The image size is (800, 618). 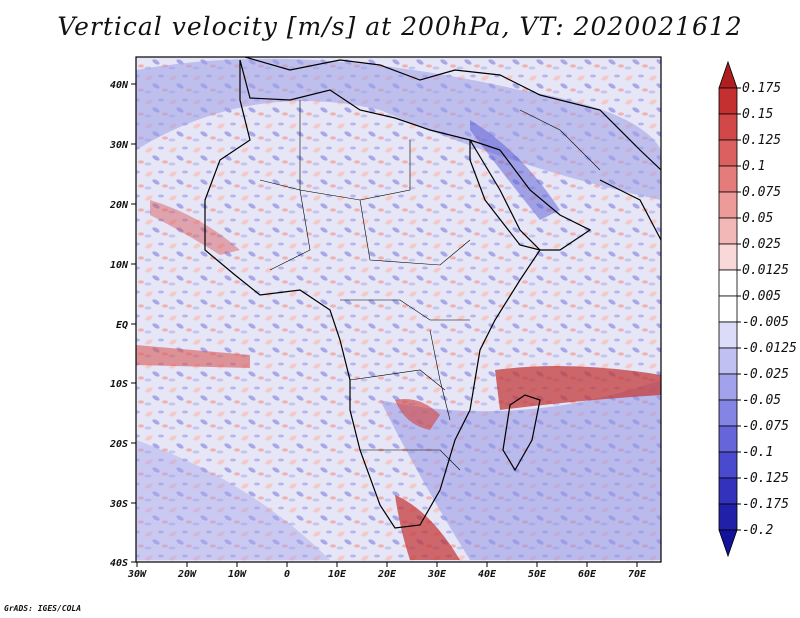 I want to click on lat-label: 40N, so click(x=119, y=85).